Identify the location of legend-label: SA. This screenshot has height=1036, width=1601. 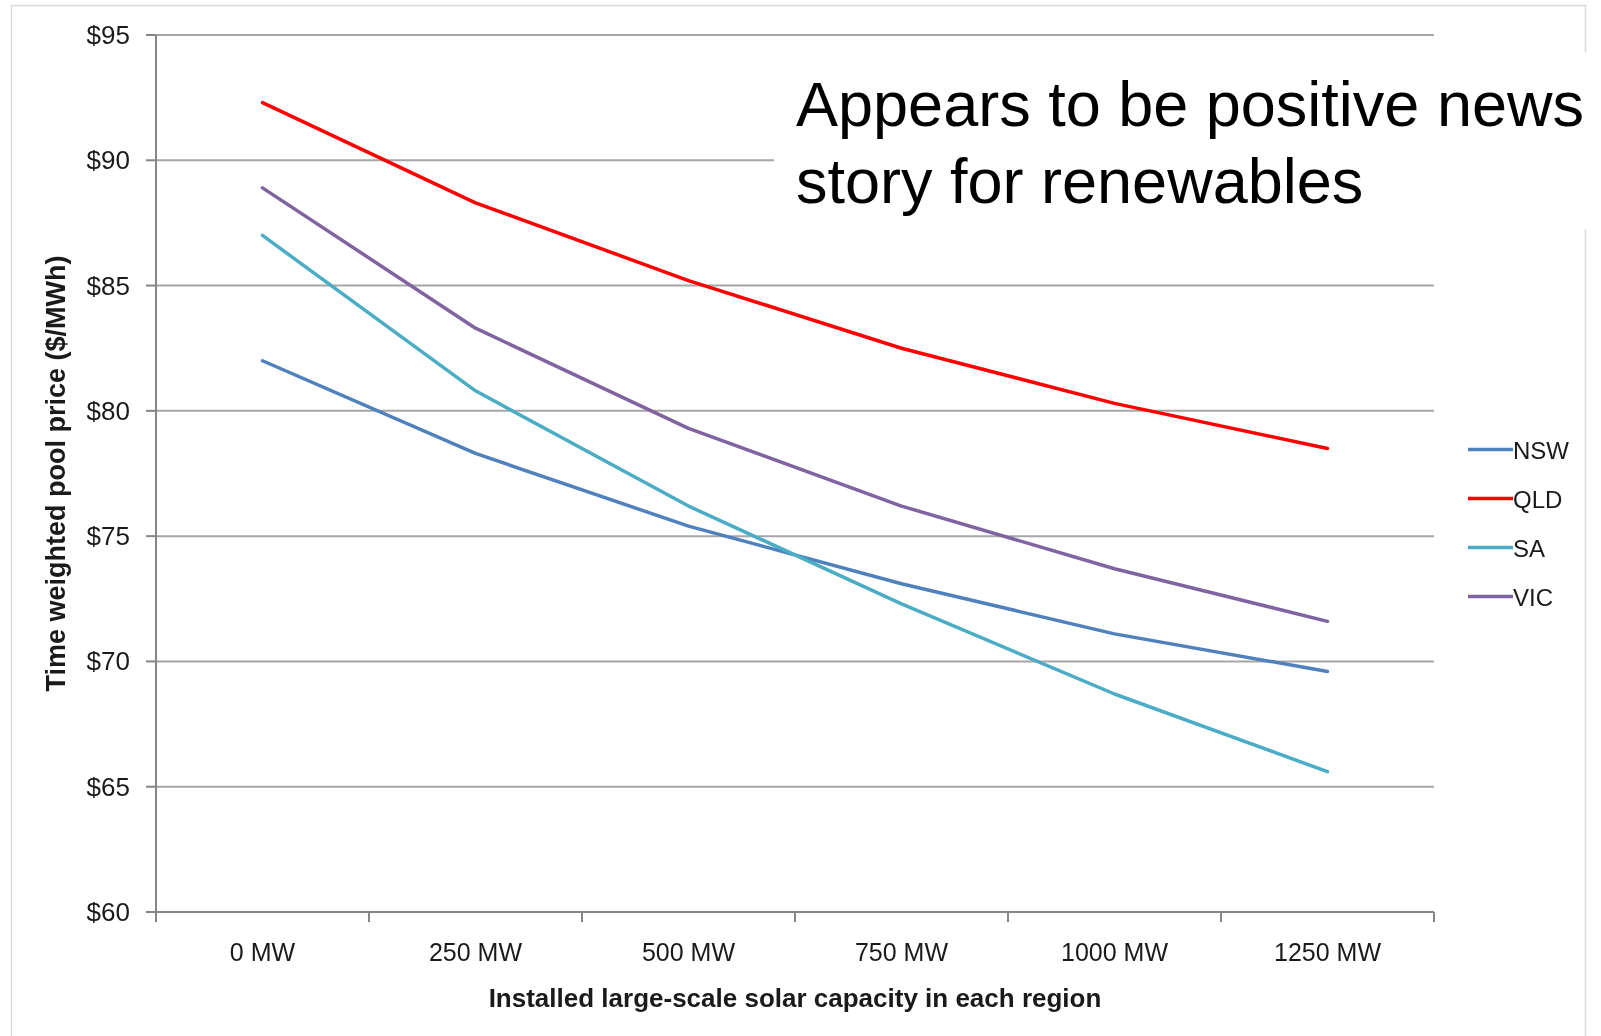
(1529, 547).